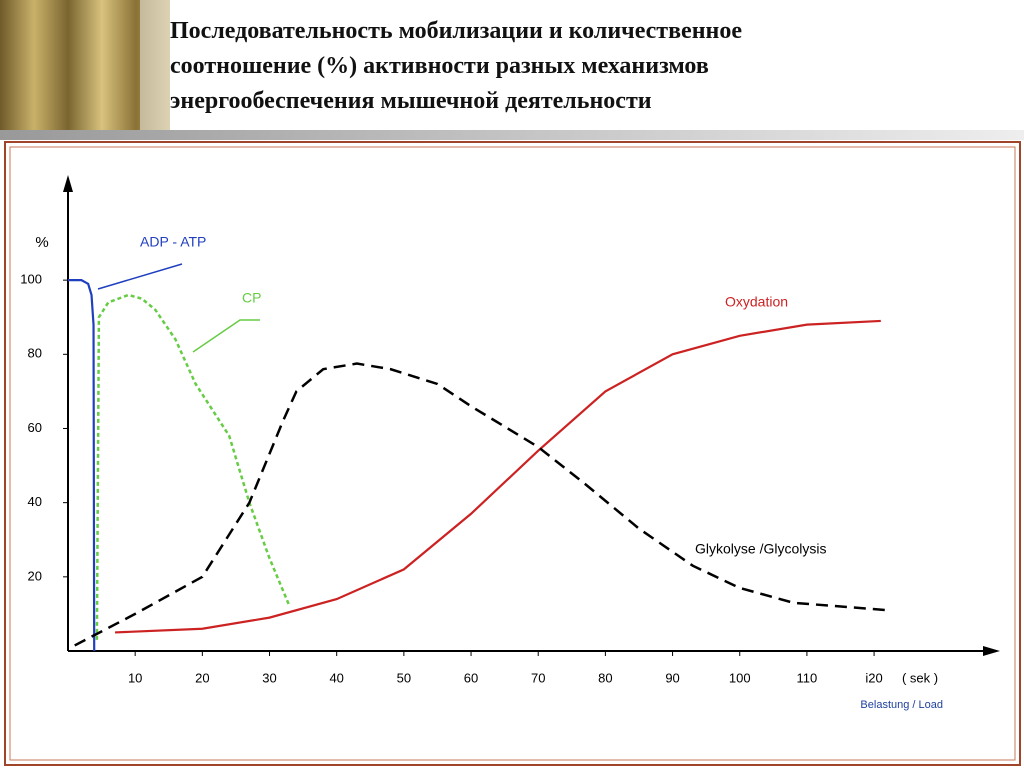  Describe the element at coordinates (873, 677) in the screenshot. I see `x-tick-label: i20` at that location.